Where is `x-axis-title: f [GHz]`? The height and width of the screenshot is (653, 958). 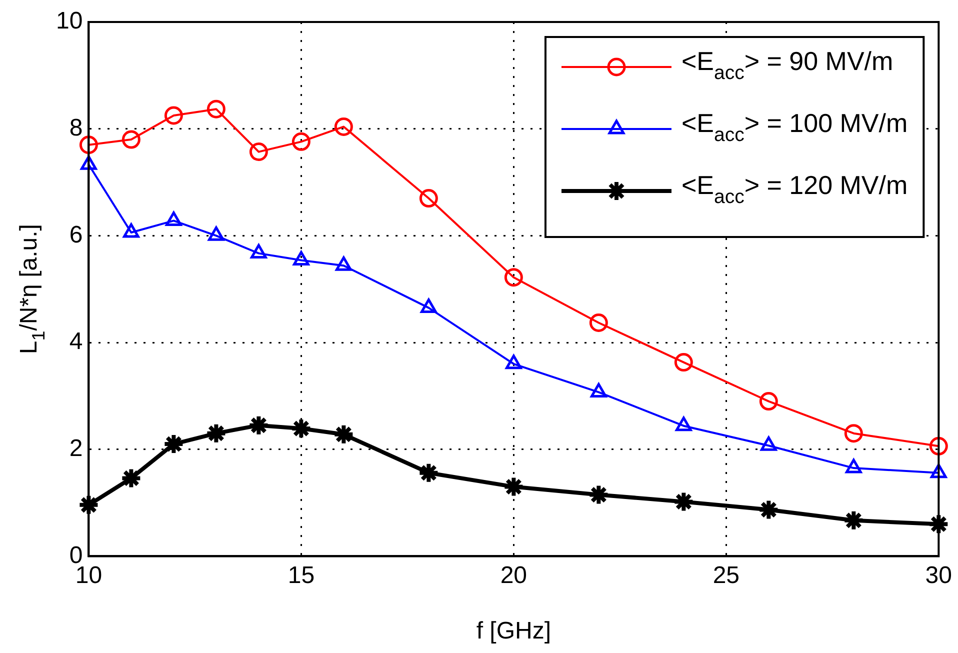
x-axis-title: f [GHz] is located at coordinates (514, 631).